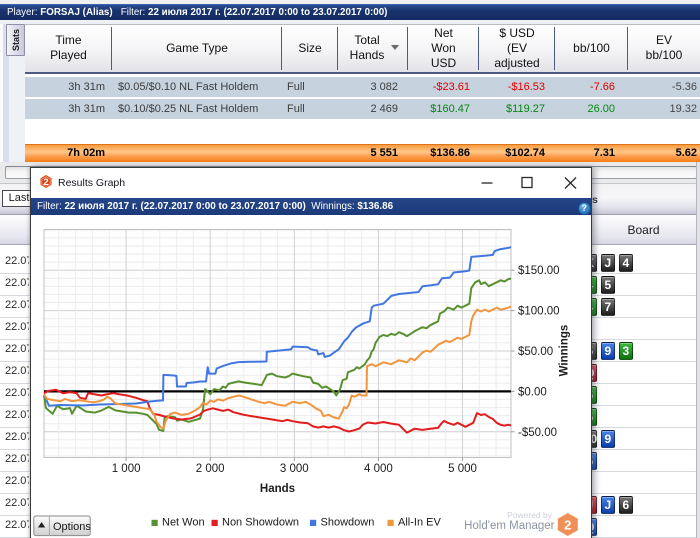  I want to click on svg-text: All-In EV, so click(419, 522).